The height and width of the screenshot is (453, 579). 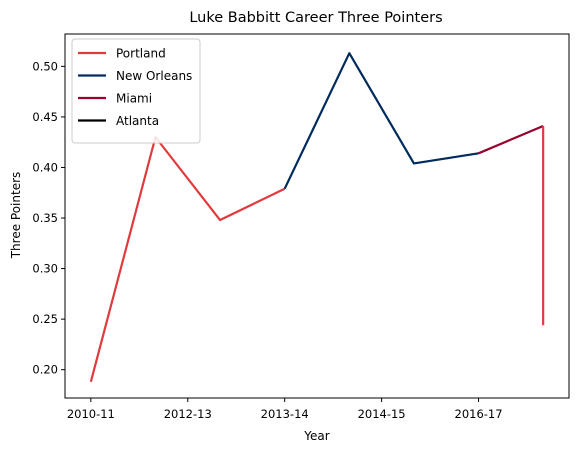 I want to click on legend-label-new-orleans: New Orleans, so click(x=154, y=76).